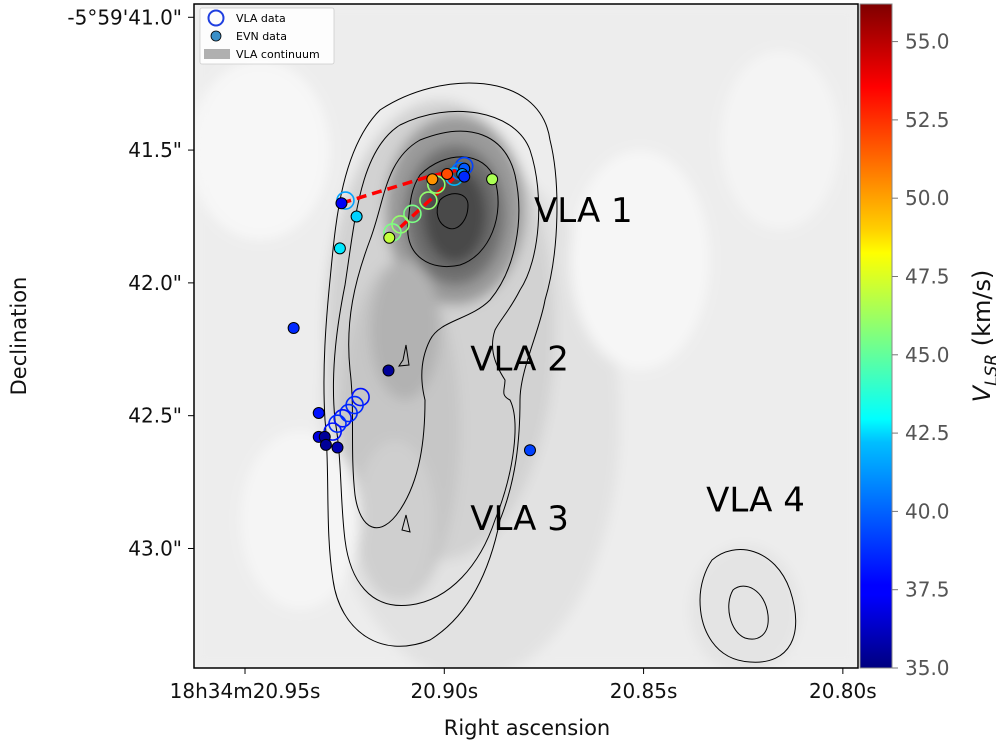  I want to click on legend-box, so click(267, 36).